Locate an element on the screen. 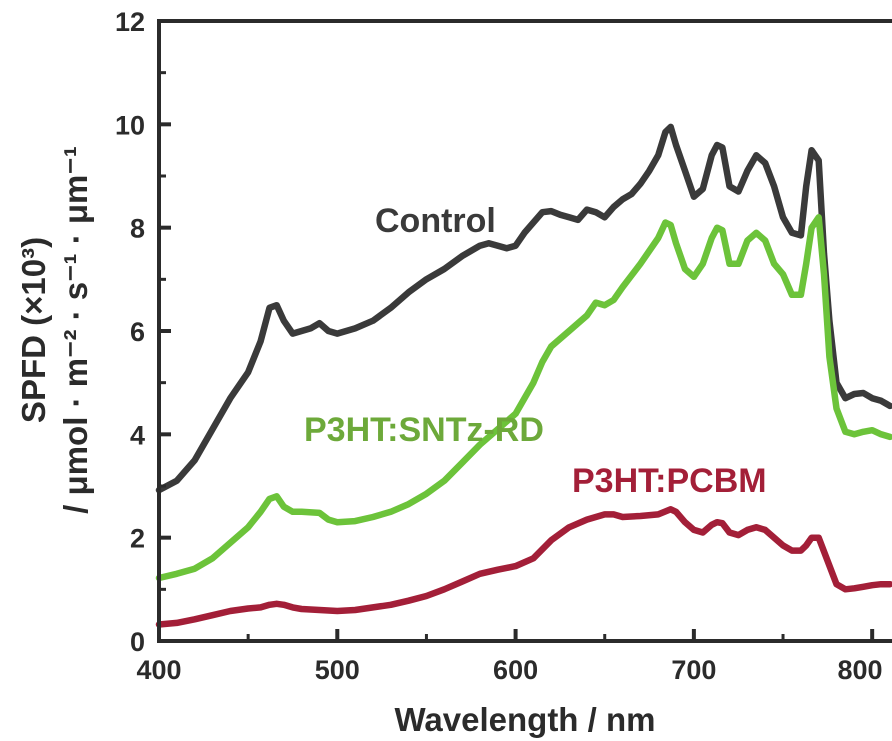 The width and height of the screenshot is (892, 741). y-tick-label: 2 is located at coordinates (137, 539).